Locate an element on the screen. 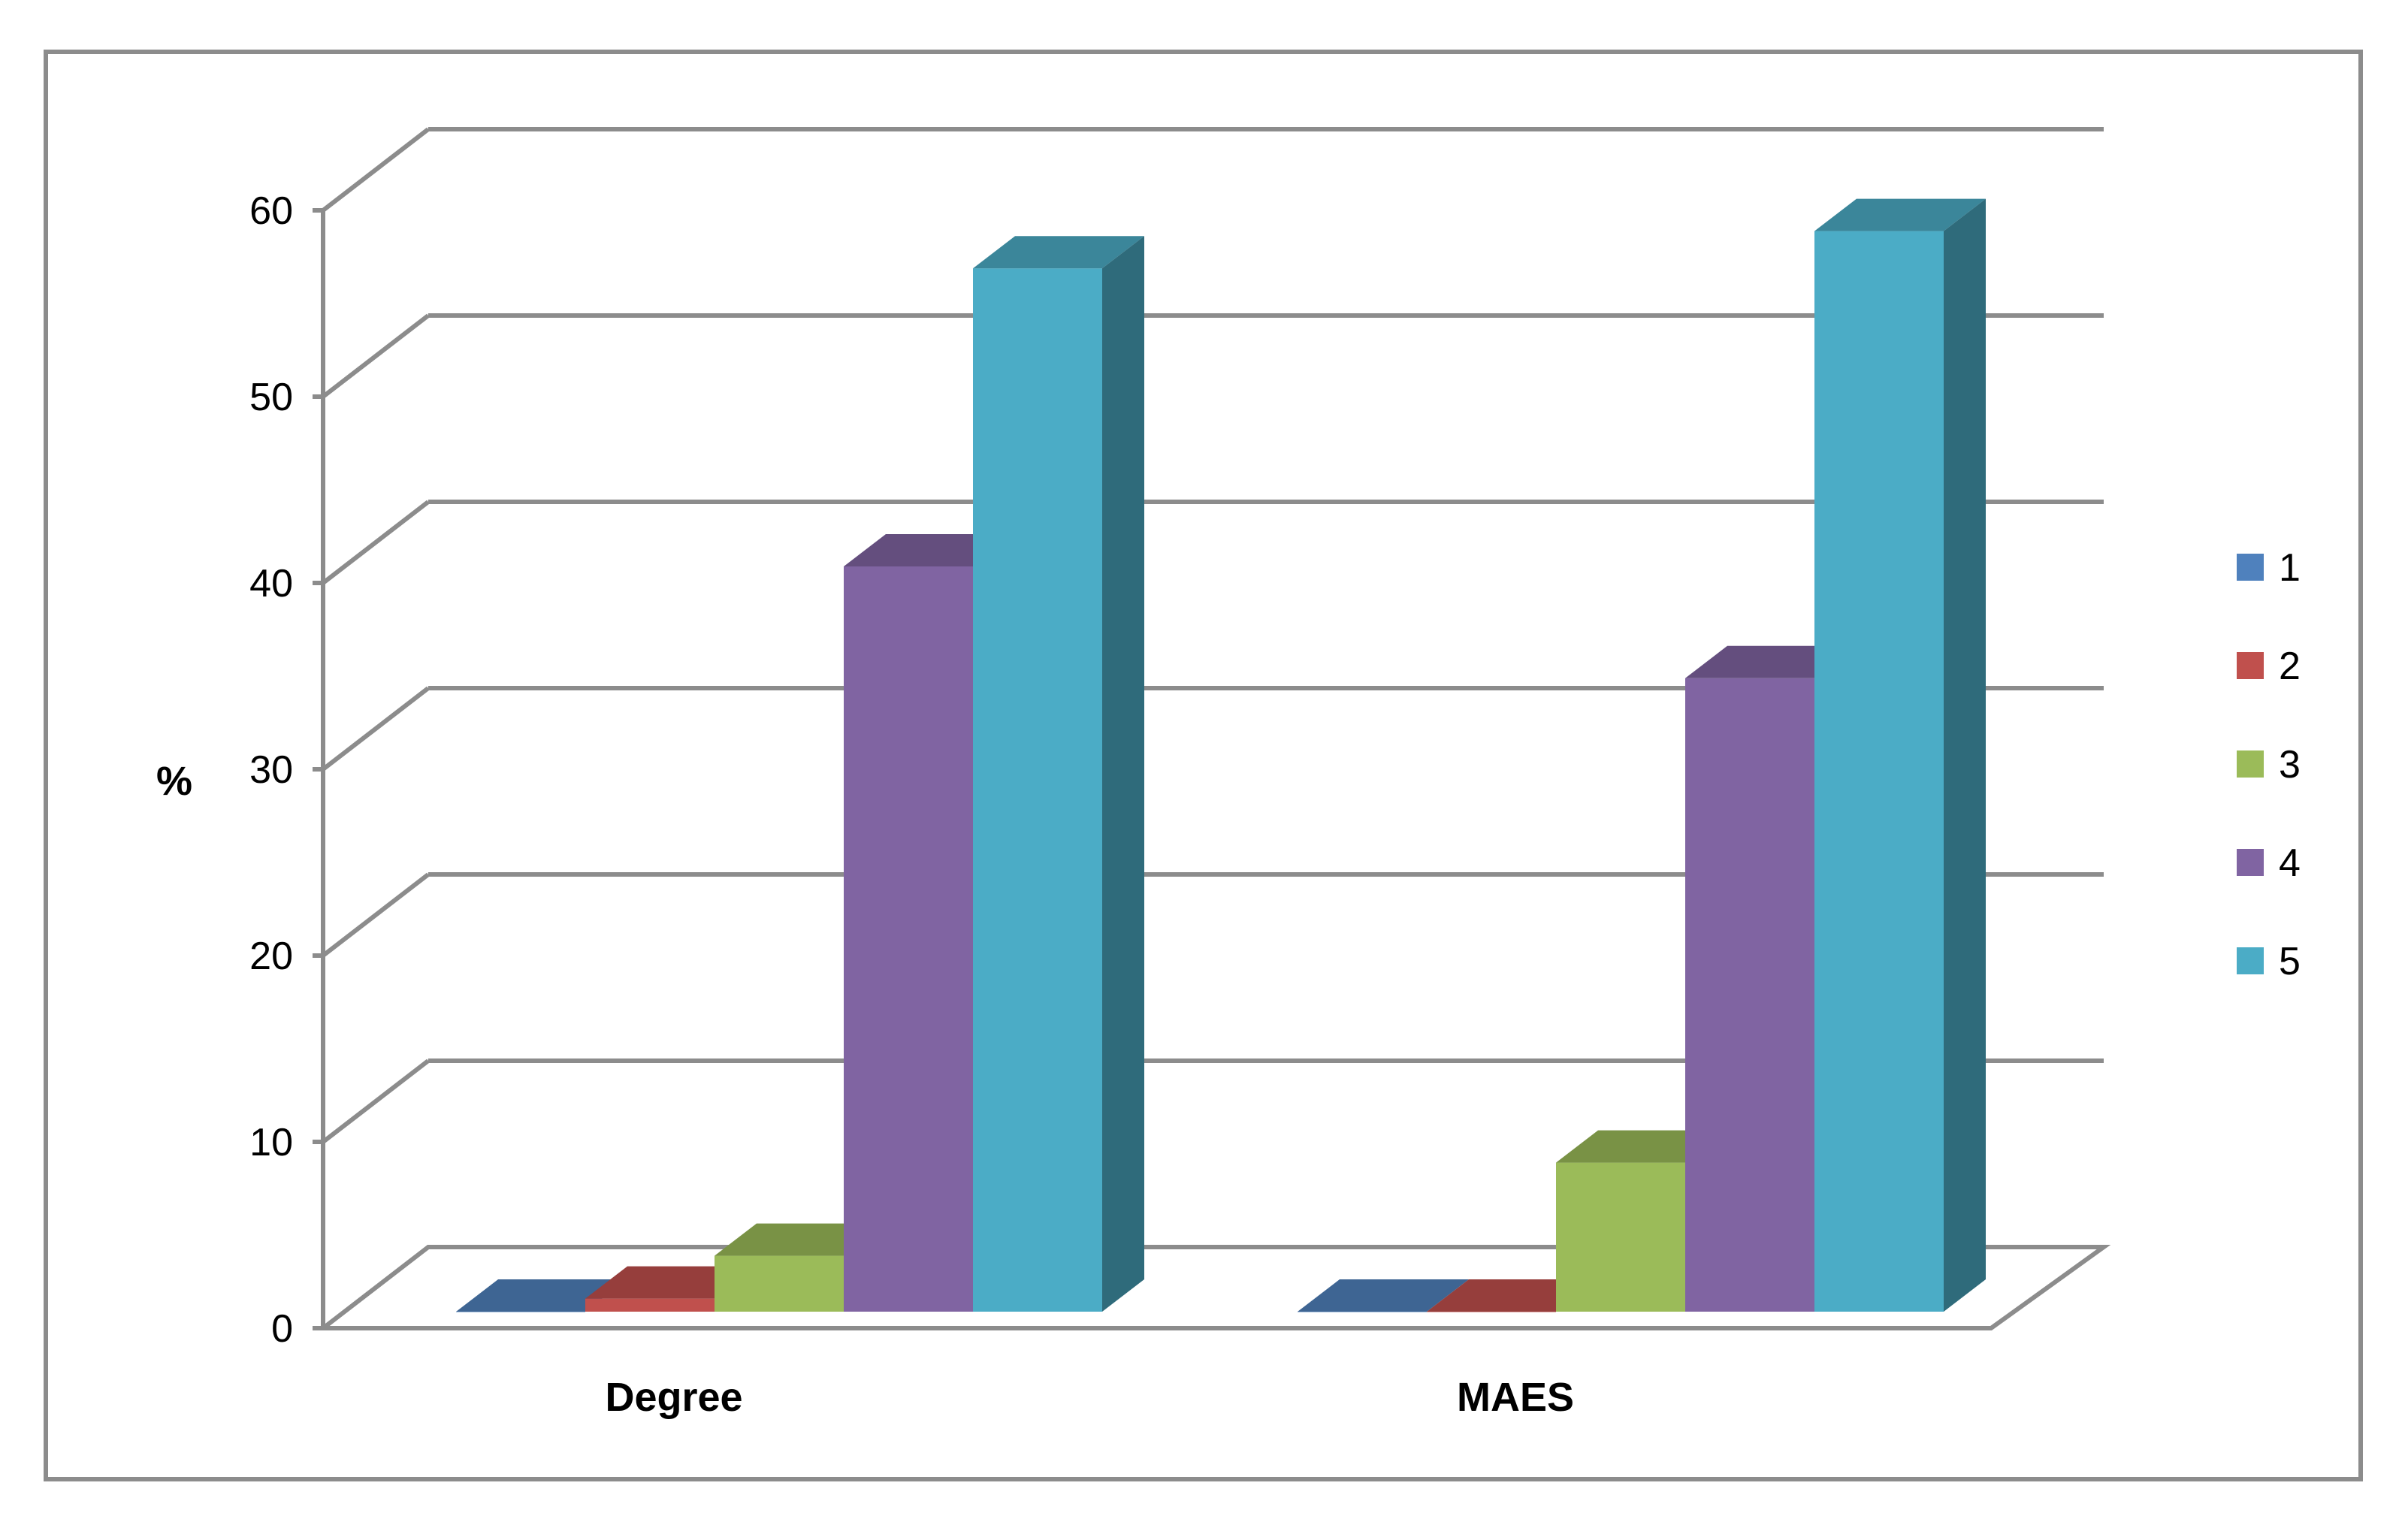  y-tick-label: 0 is located at coordinates (282, 1329).